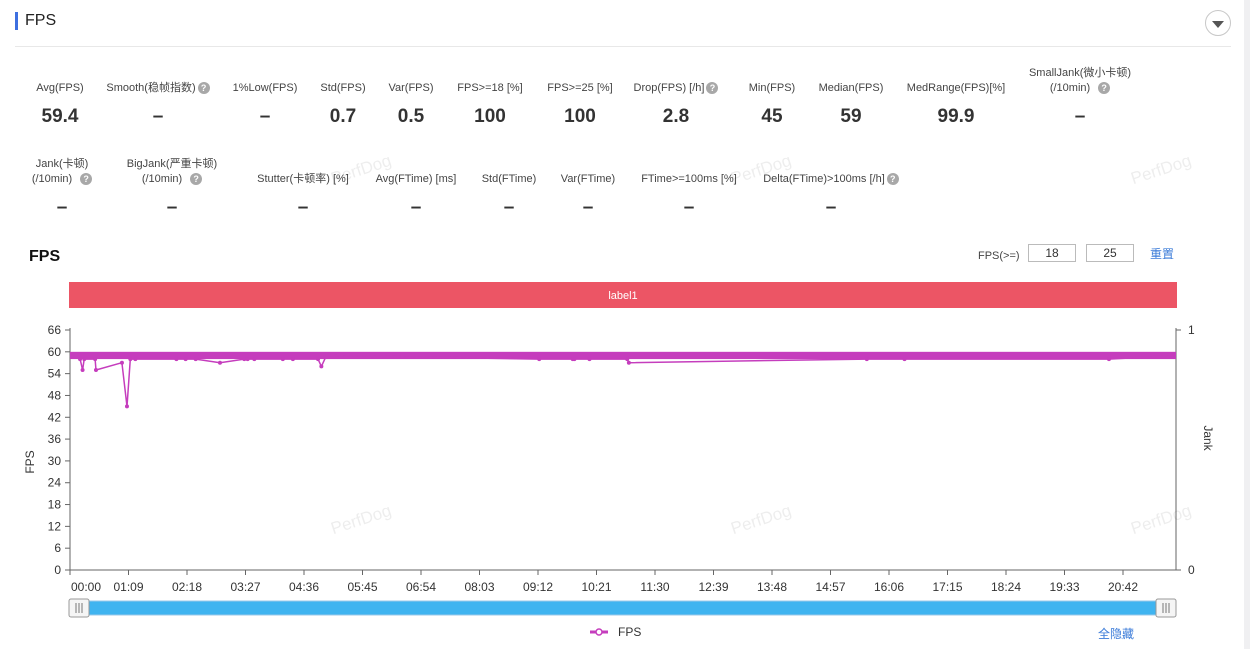 Image resolution: width=1250 pixels, height=649 pixels. I want to click on time-range-slider, so click(622, 608).